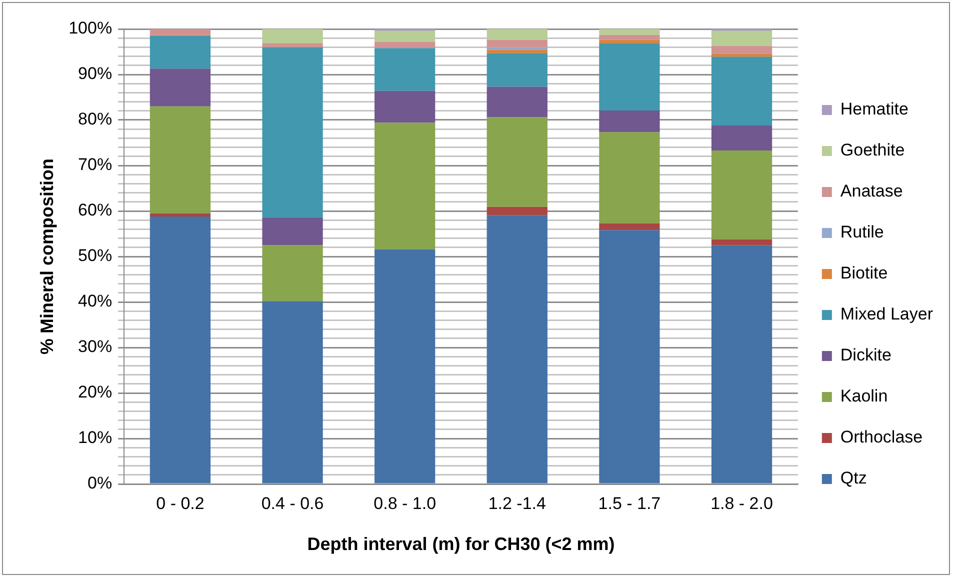 The height and width of the screenshot is (581, 958). I want to click on legend-label: Dickite, so click(866, 355).